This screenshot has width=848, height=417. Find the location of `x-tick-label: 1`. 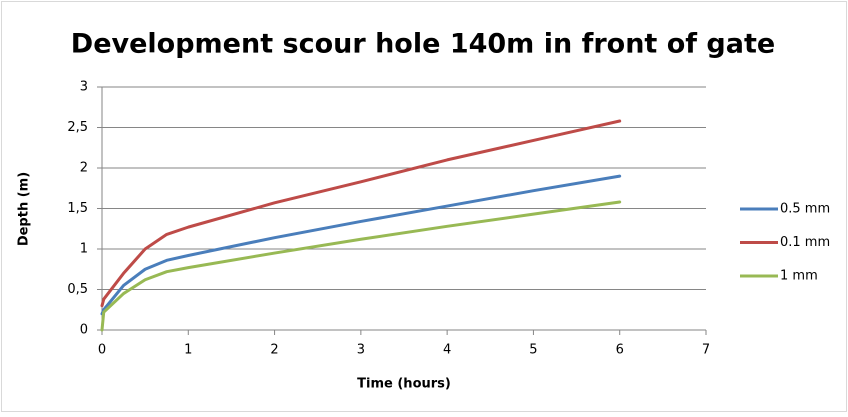

x-tick-label: 1 is located at coordinates (188, 350).